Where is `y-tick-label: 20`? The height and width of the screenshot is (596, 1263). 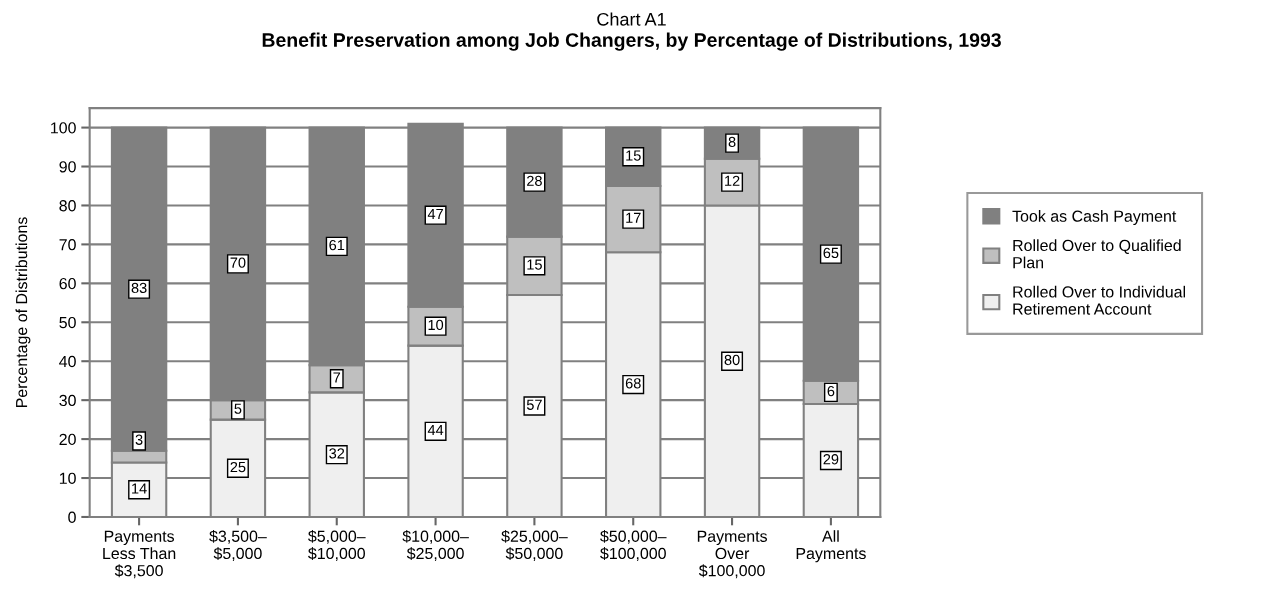
y-tick-label: 20 is located at coordinates (67, 439).